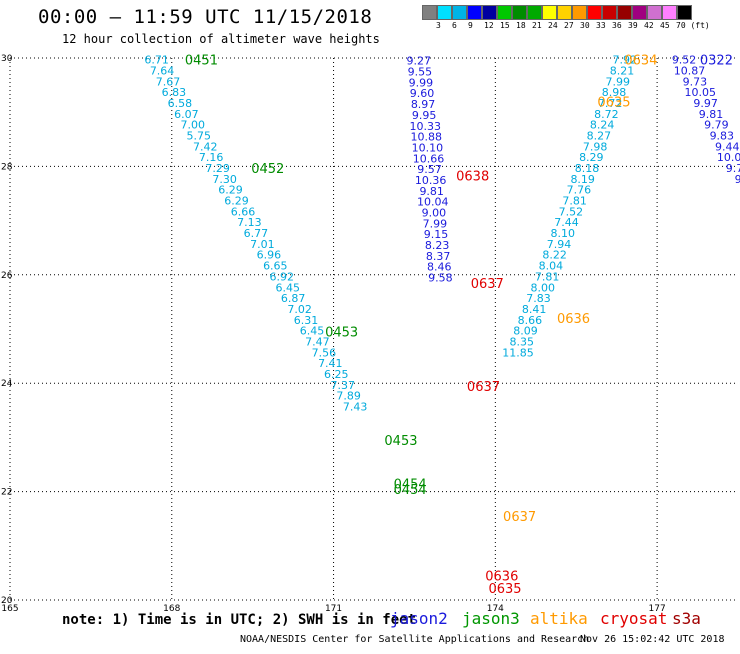 The width and height of the screenshot is (740, 654). What do you see at coordinates (617, 25) in the screenshot?
I see `legend-label: 36` at bounding box center [617, 25].